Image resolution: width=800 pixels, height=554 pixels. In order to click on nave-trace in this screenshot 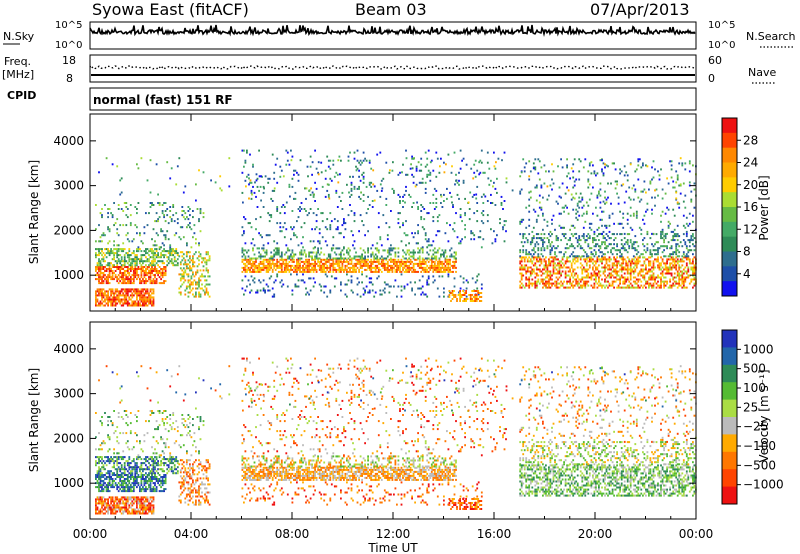, I will do `click(392, 67)`.